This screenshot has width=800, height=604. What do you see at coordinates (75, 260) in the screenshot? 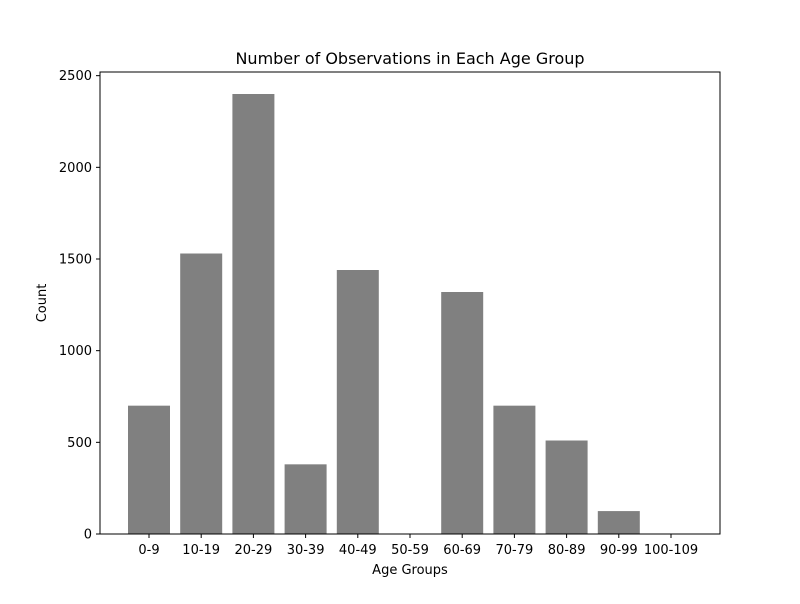
I see `y-tick-label: 1500` at bounding box center [75, 260].